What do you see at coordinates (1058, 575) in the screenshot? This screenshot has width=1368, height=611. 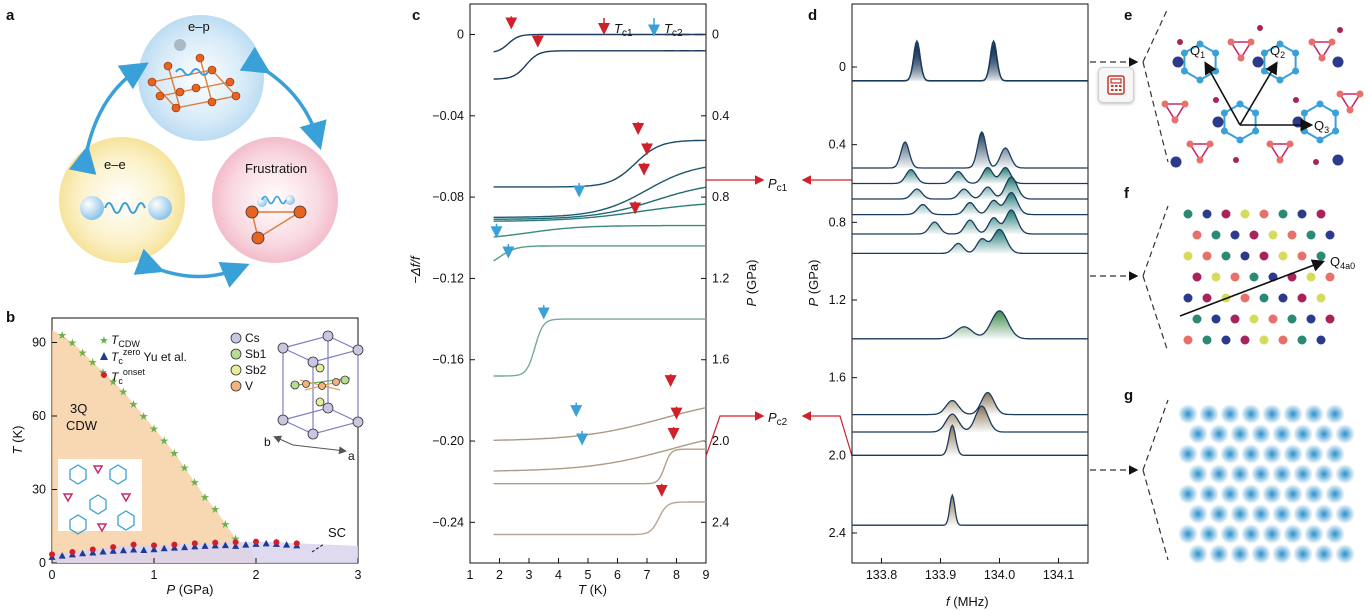 I see `d-xtick-label: 134.1` at bounding box center [1058, 575].